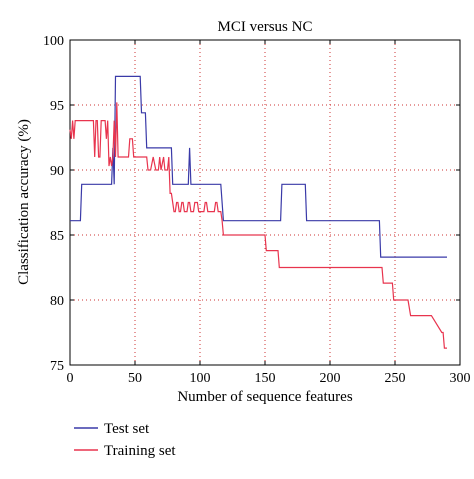  What do you see at coordinates (200, 378) in the screenshot?
I see `x-tick-label: 100` at bounding box center [200, 378].